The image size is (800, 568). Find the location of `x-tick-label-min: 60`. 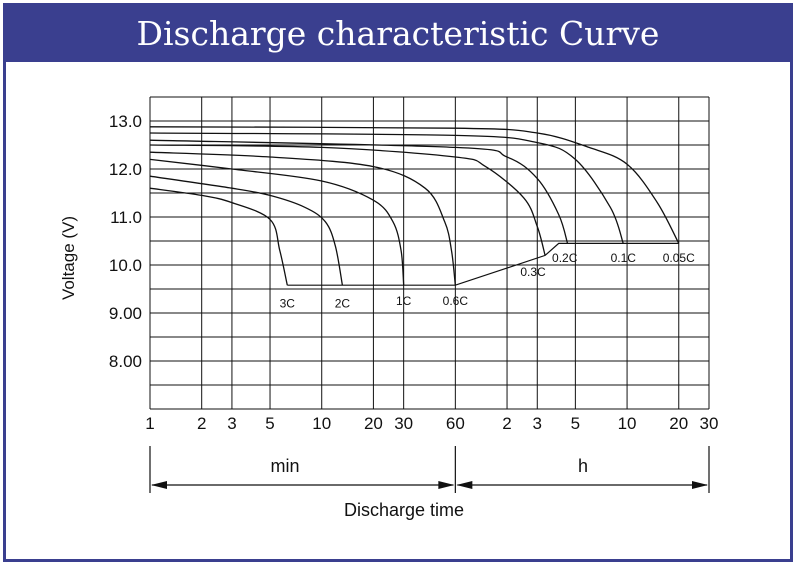

x-tick-label-min: 60 is located at coordinates (455, 423).